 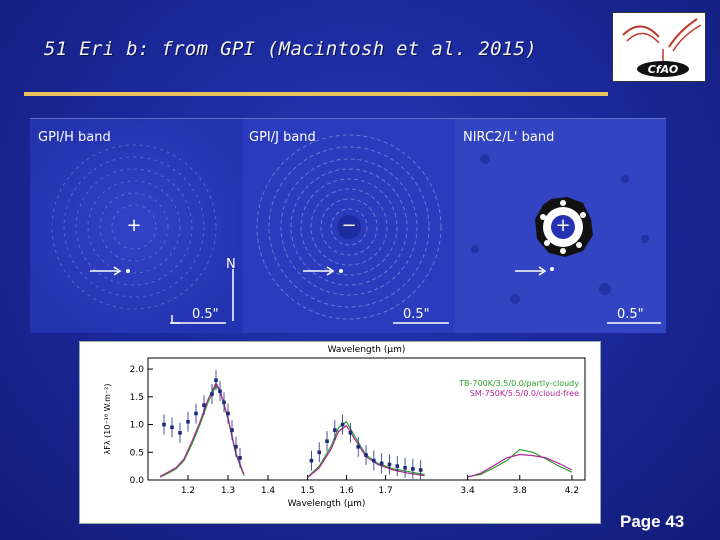 What do you see at coordinates (327, 504) in the screenshot?
I see `x-axis-label: Wavelength (μm)` at bounding box center [327, 504].